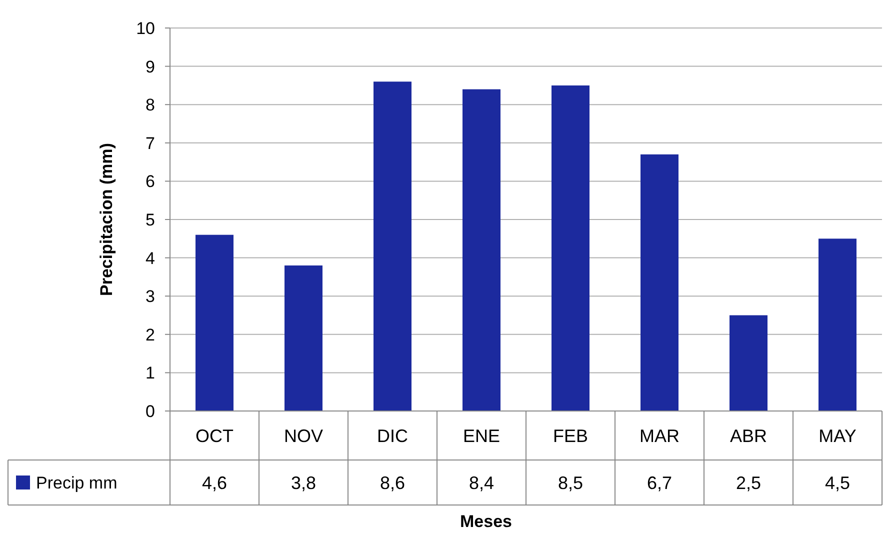  I want to click on data-label: 8,6, so click(393, 482).